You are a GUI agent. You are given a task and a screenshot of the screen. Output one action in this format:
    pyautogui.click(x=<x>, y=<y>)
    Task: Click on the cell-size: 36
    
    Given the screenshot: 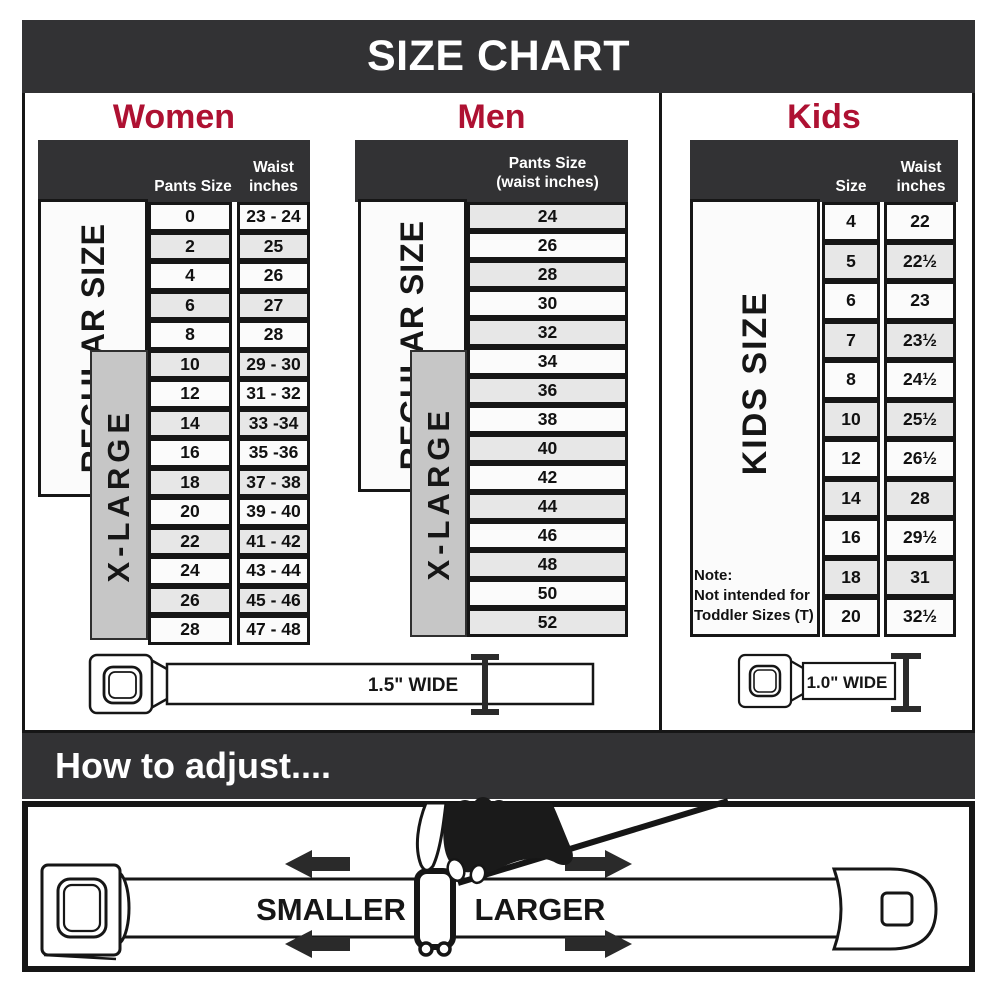 What is the action you would take?
    pyautogui.click(x=547, y=390)
    